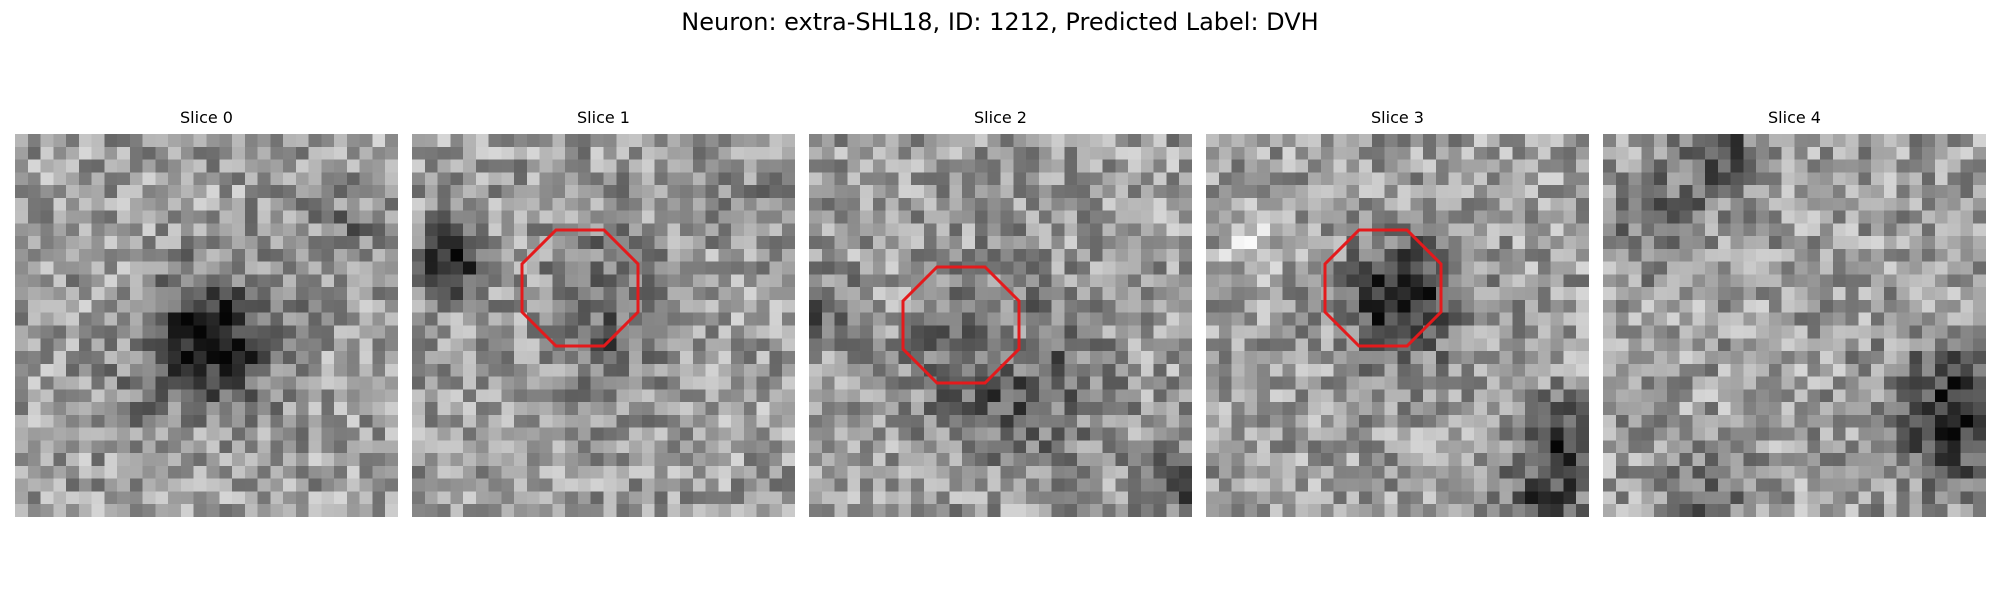  What do you see at coordinates (1794, 117) in the screenshot?
I see `slice-title: Slice 4` at bounding box center [1794, 117].